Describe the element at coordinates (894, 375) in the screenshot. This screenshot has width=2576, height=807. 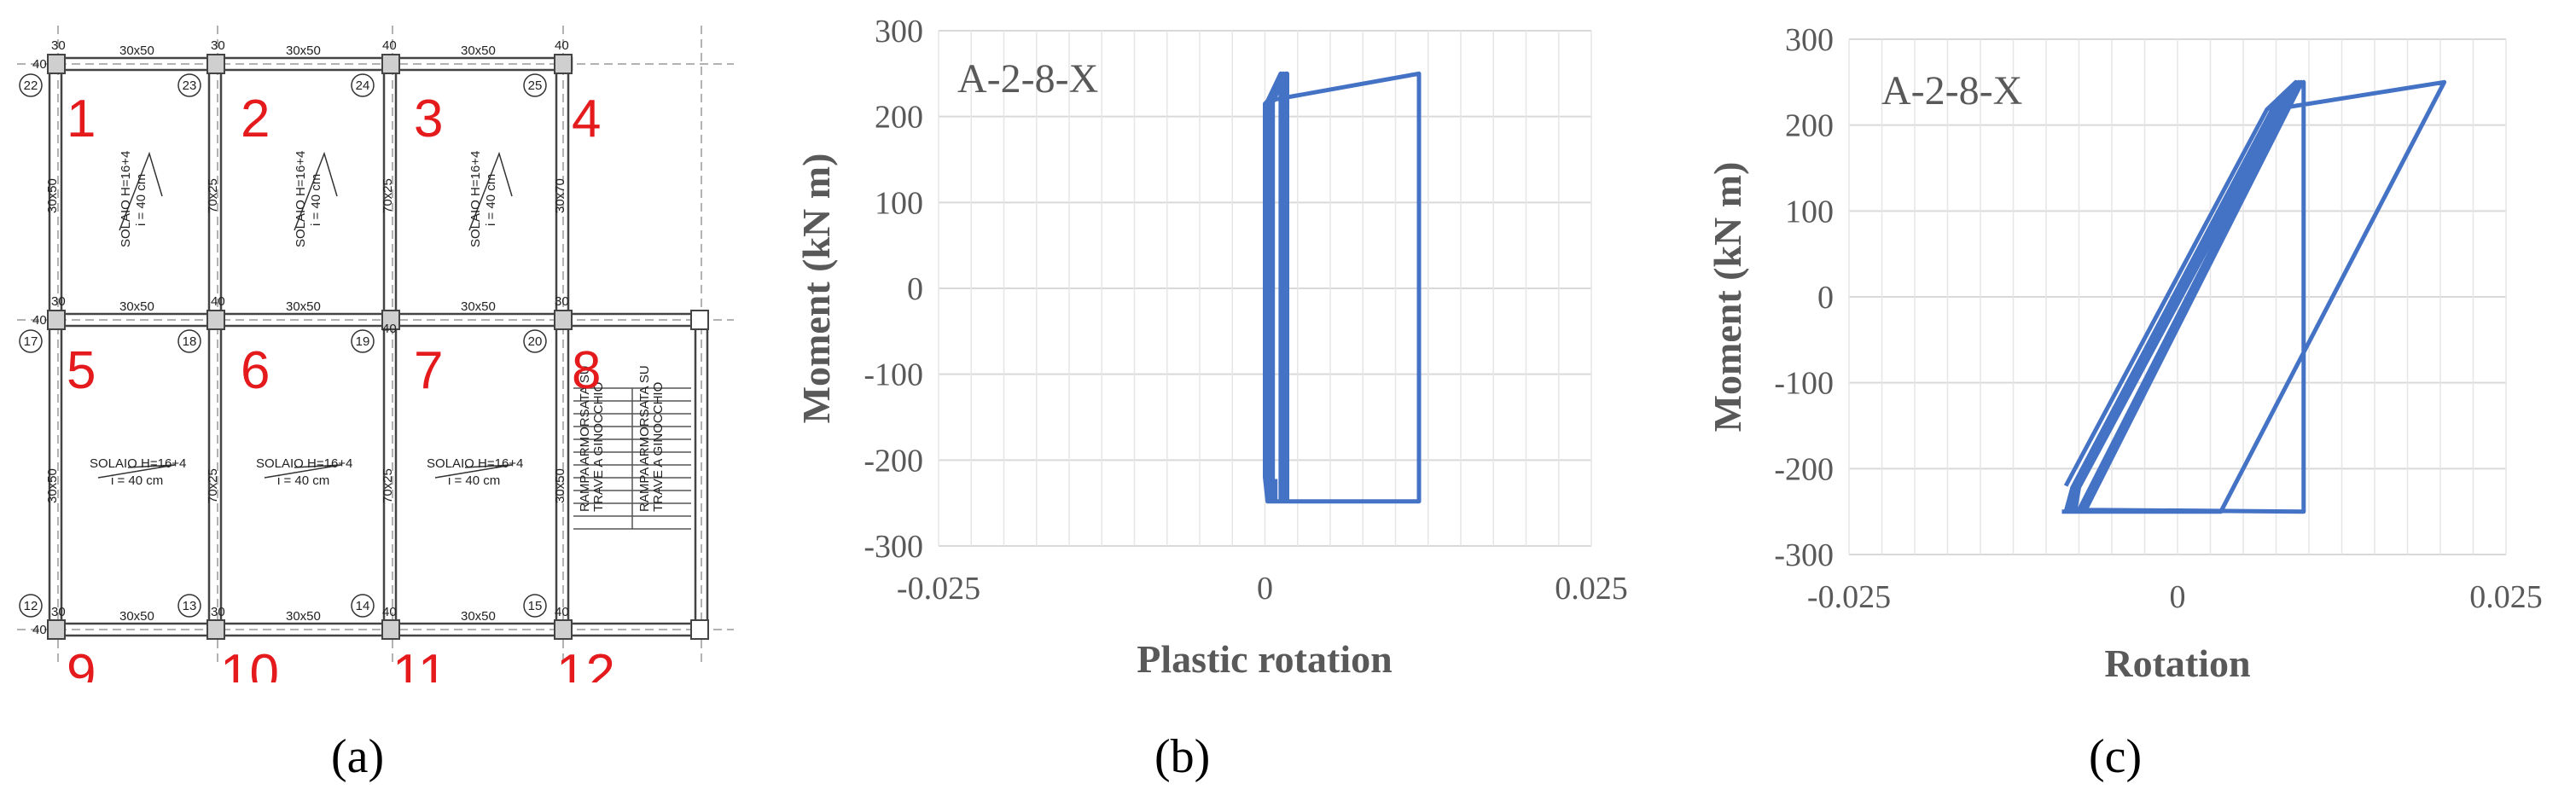
I see `y-tick-label: -100` at that location.